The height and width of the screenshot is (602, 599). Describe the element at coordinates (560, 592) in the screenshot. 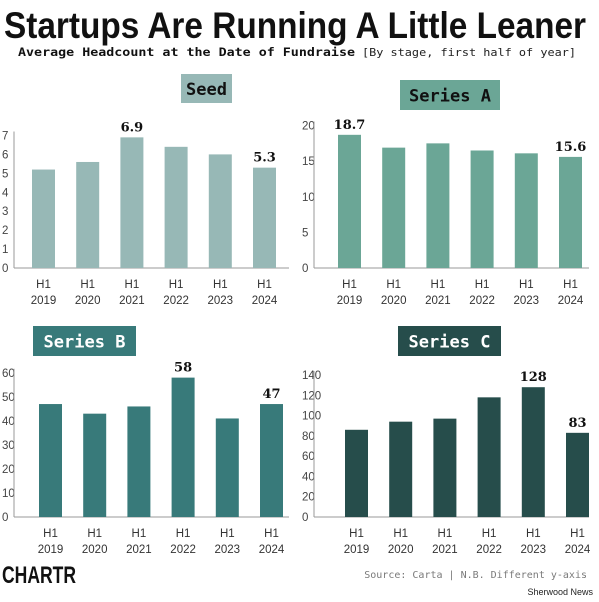

I see `publisher-credit: Sherwood News` at that location.